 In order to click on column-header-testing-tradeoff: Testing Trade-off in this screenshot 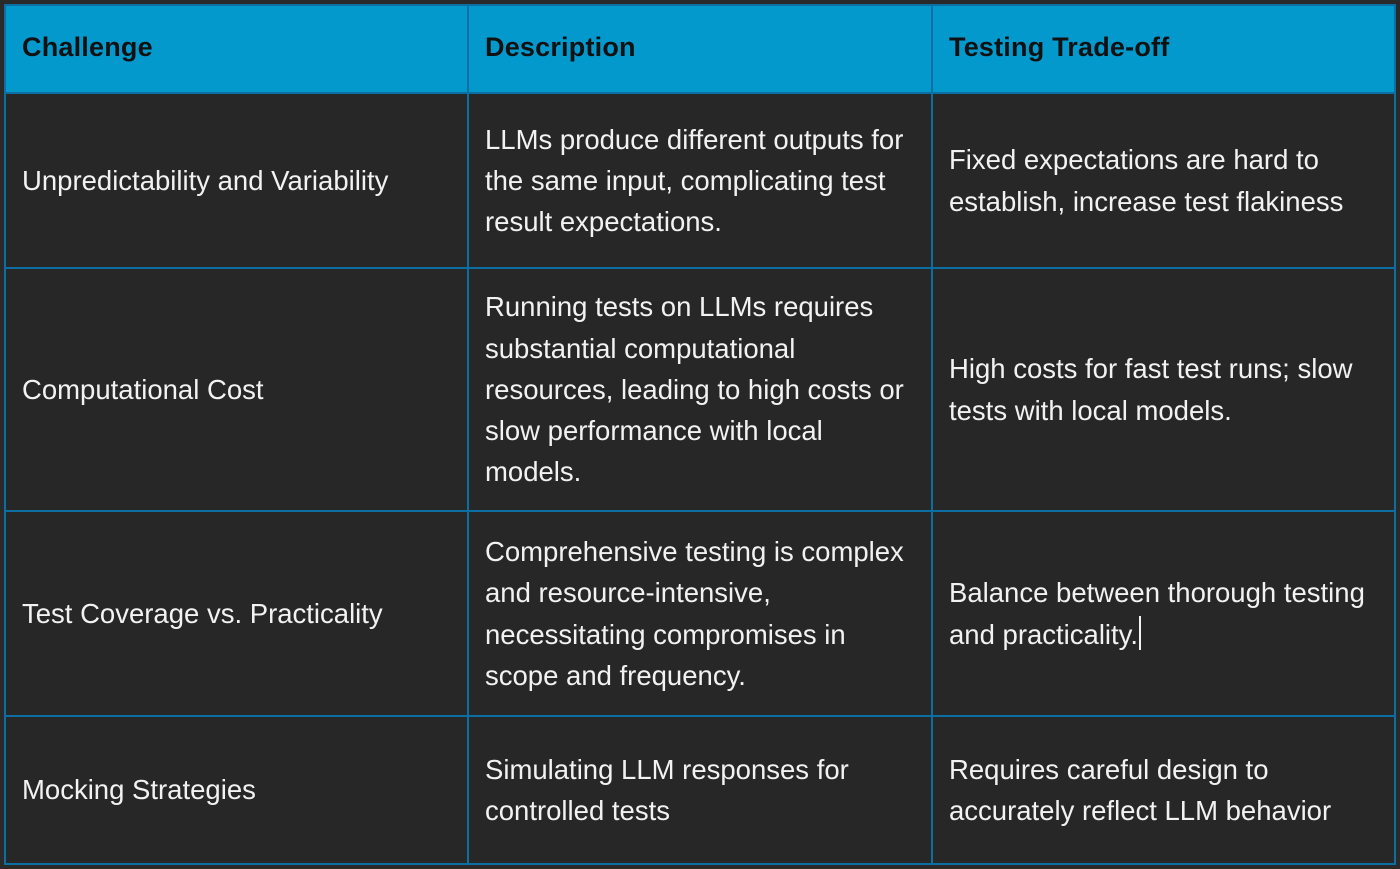, I will do `click(1163, 49)`.